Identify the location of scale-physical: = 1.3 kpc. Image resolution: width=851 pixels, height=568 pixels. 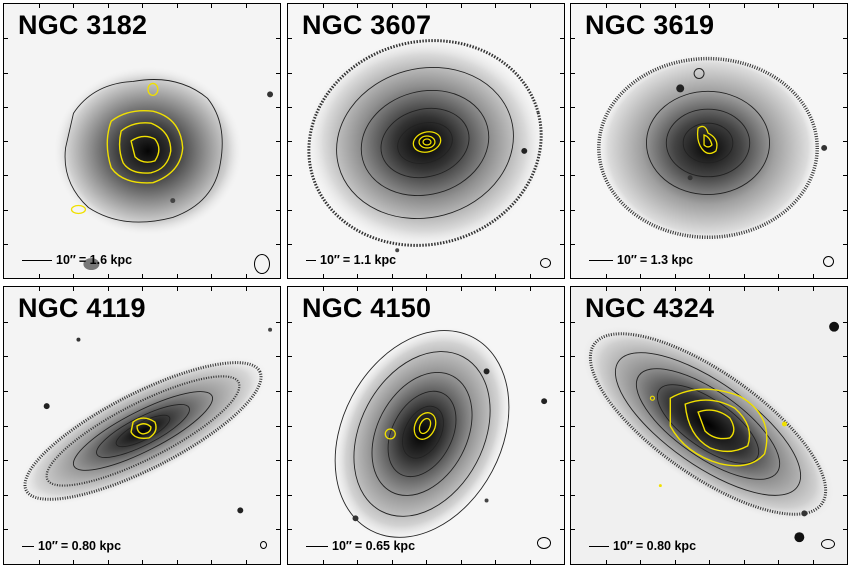
(666, 260).